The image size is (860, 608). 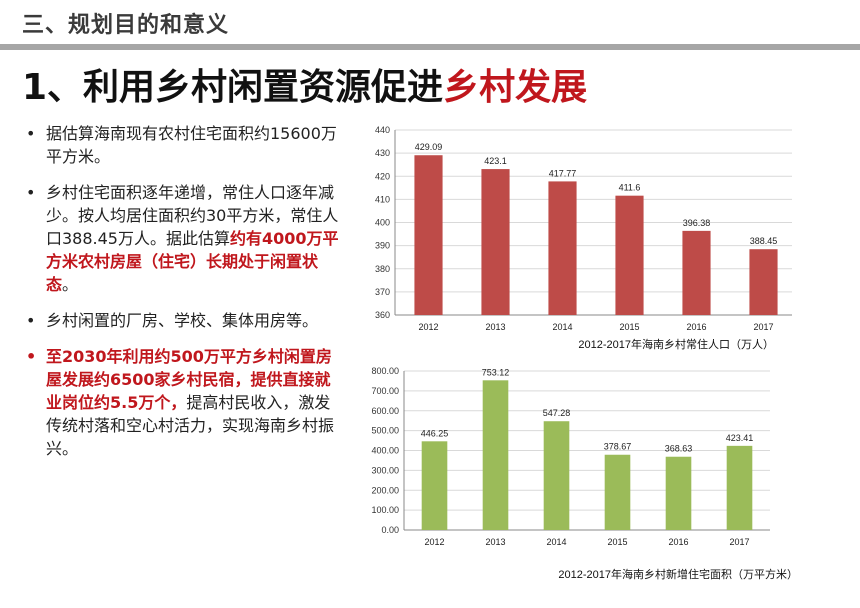 What do you see at coordinates (191, 145) in the screenshot?
I see `bullet-text: 据估算海南现有农村住宅面积约15600万平方米。` at bounding box center [191, 145].